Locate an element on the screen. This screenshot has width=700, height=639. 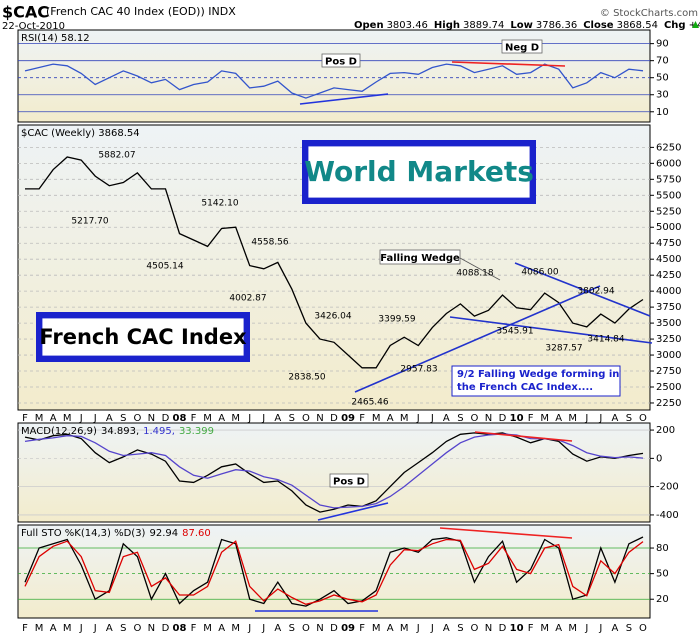
price-label: 4002.87 is located at coordinates (247, 299).